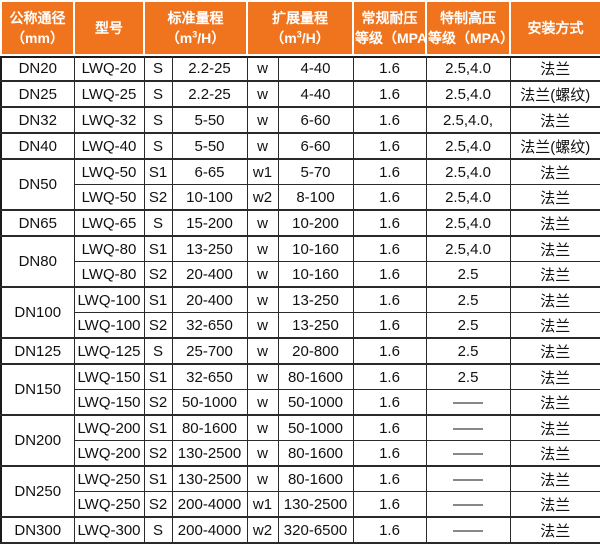 The width and height of the screenshot is (600, 544). I want to click on model-cell: LWQ-50, so click(109, 171).